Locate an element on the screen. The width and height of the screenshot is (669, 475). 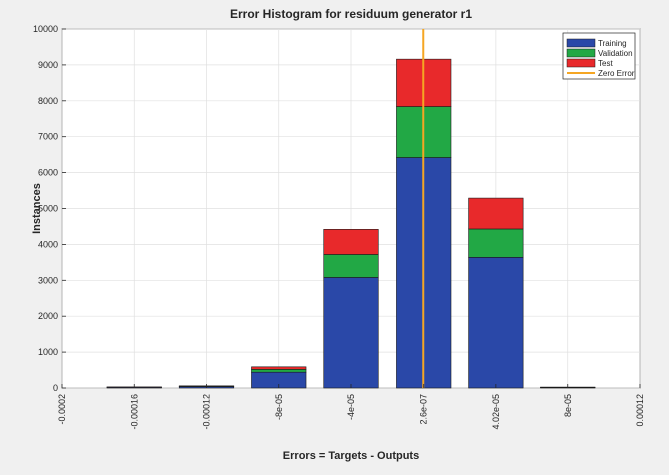
y-tick-label: 1000 is located at coordinates (48, 352).